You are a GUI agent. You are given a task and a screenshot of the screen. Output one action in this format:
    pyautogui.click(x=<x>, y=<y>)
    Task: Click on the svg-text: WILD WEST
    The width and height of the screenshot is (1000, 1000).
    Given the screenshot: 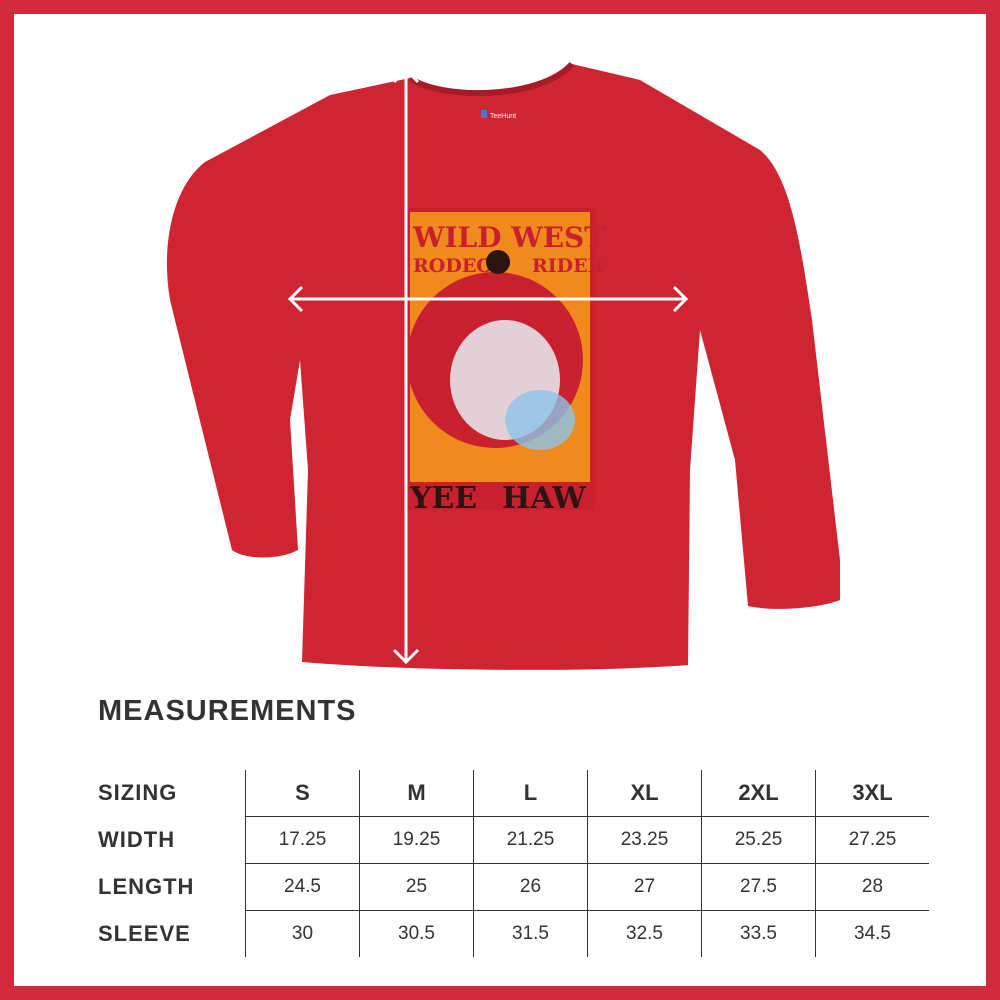 What is the action you would take?
    pyautogui.click(x=508, y=237)
    